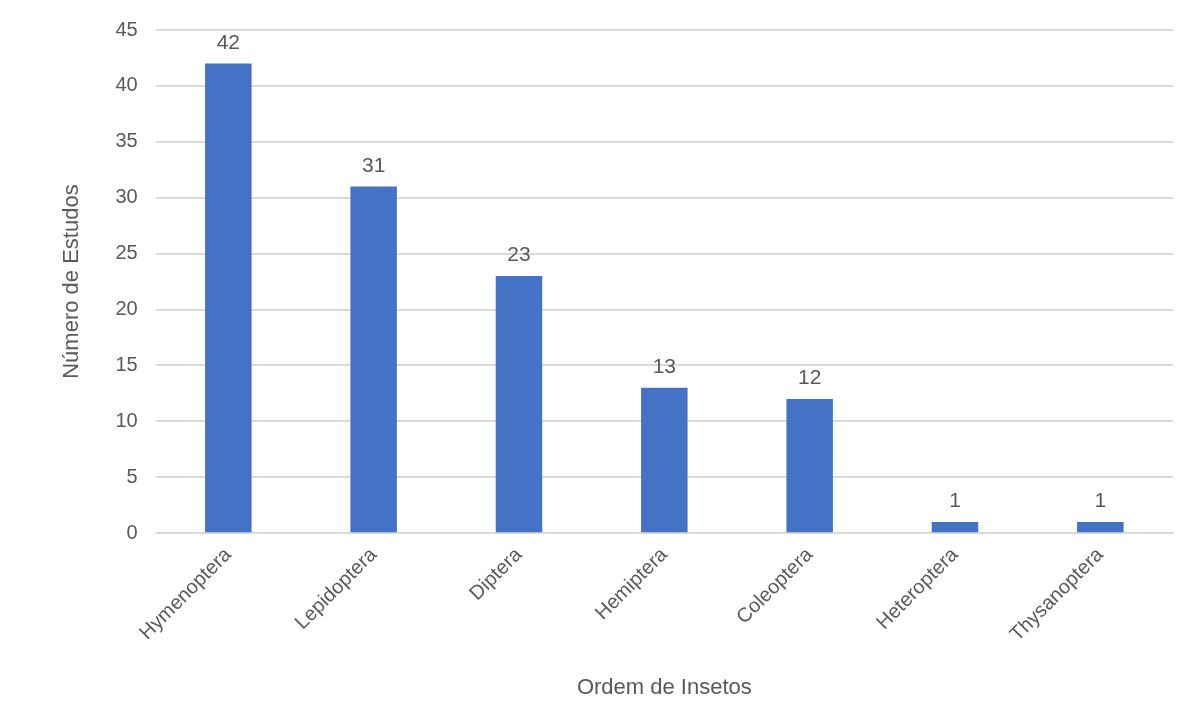 This screenshot has width=1198, height=725. Describe the element at coordinates (809, 377) in the screenshot. I see `data-label: 12` at that location.